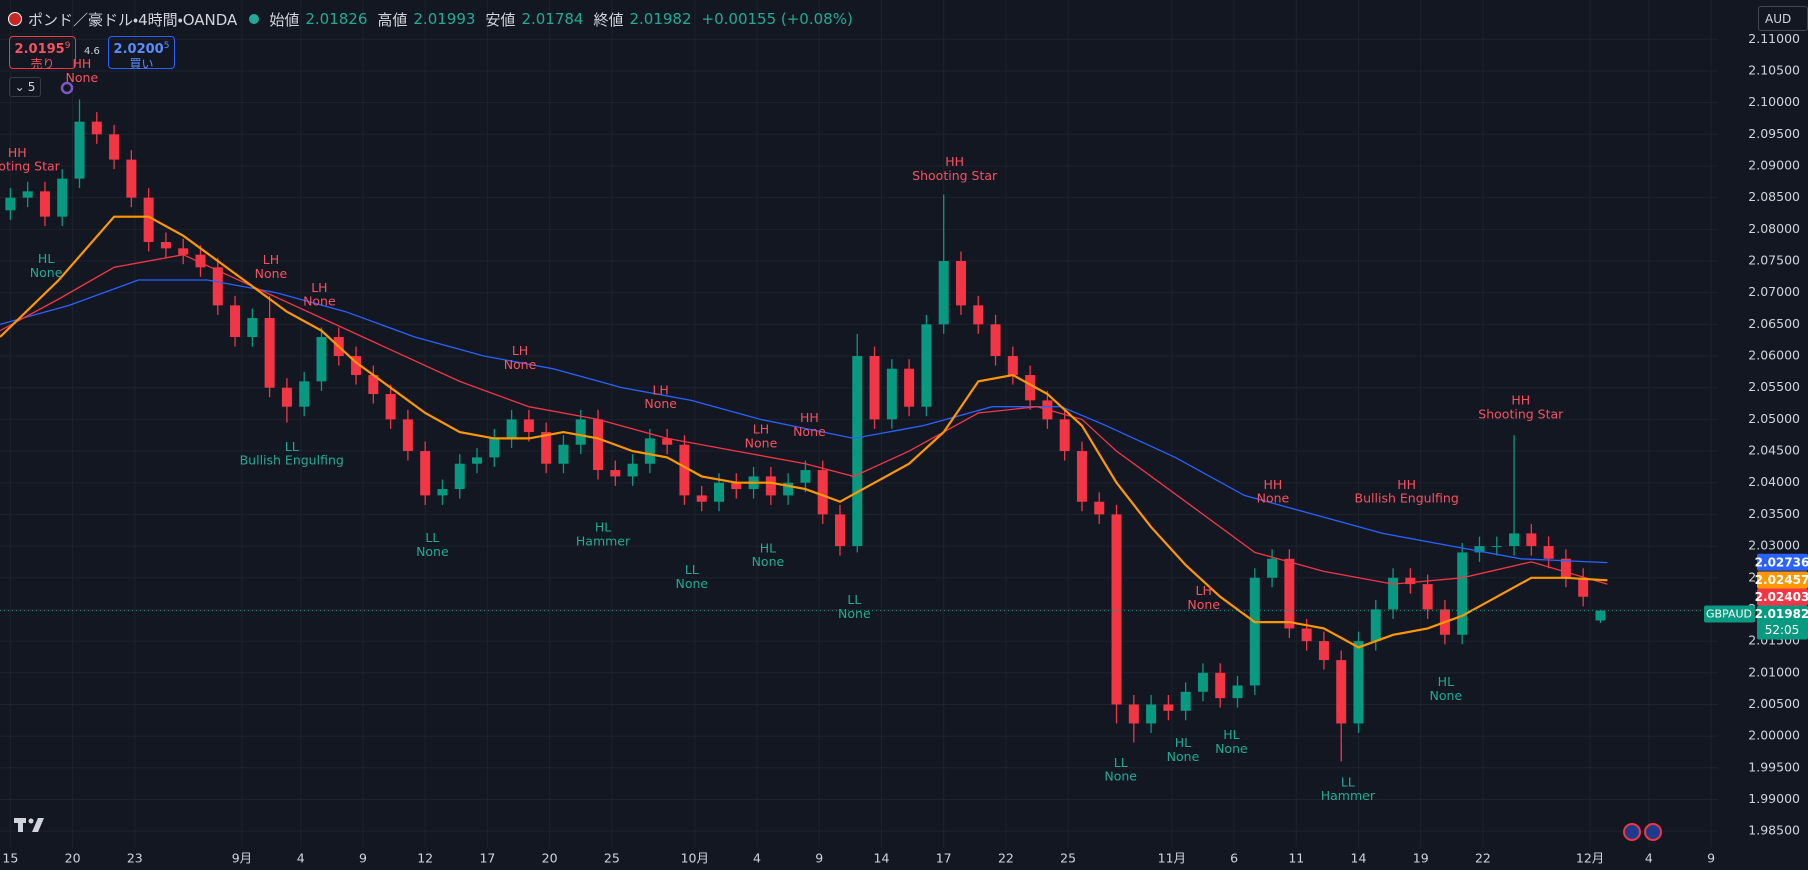 This screenshot has width=1808, height=870. I want to click on high-label: 高値, so click(392, 19).